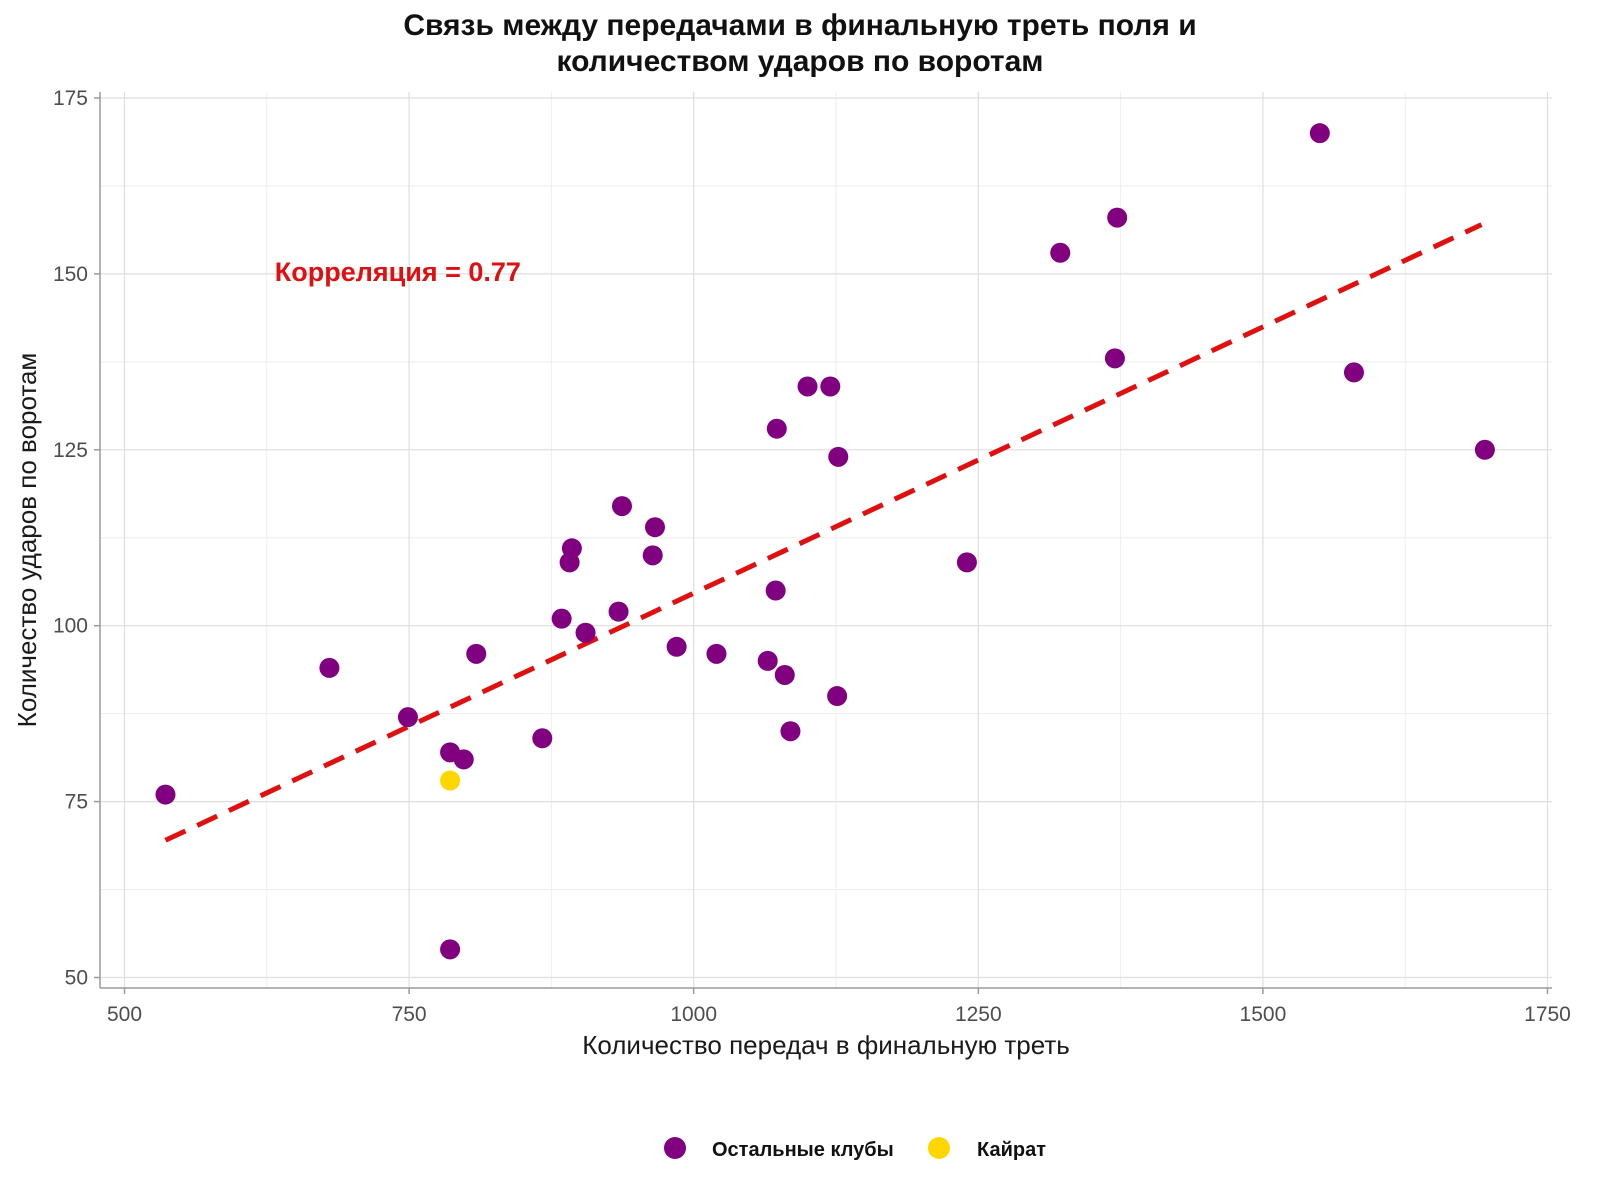 Image resolution: width=1600 pixels, height=1200 pixels. Describe the element at coordinates (450, 780) in the screenshot. I see `data-point-kairat` at that location.